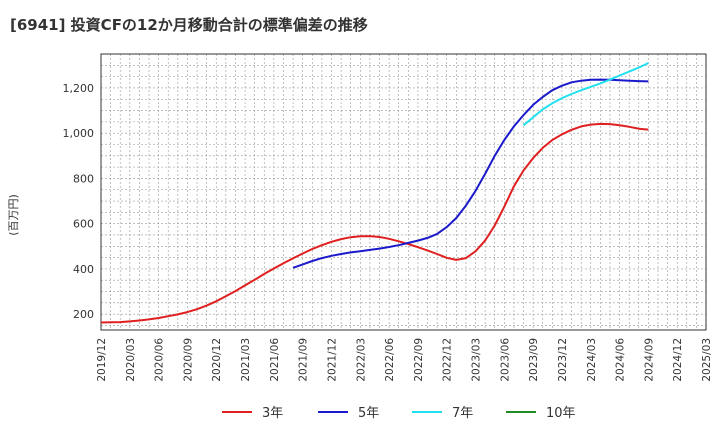 This screenshot has height=444, width=720. Describe the element at coordinates (79, 133) in the screenshot. I see `y-tick-label: 1,000` at that location.